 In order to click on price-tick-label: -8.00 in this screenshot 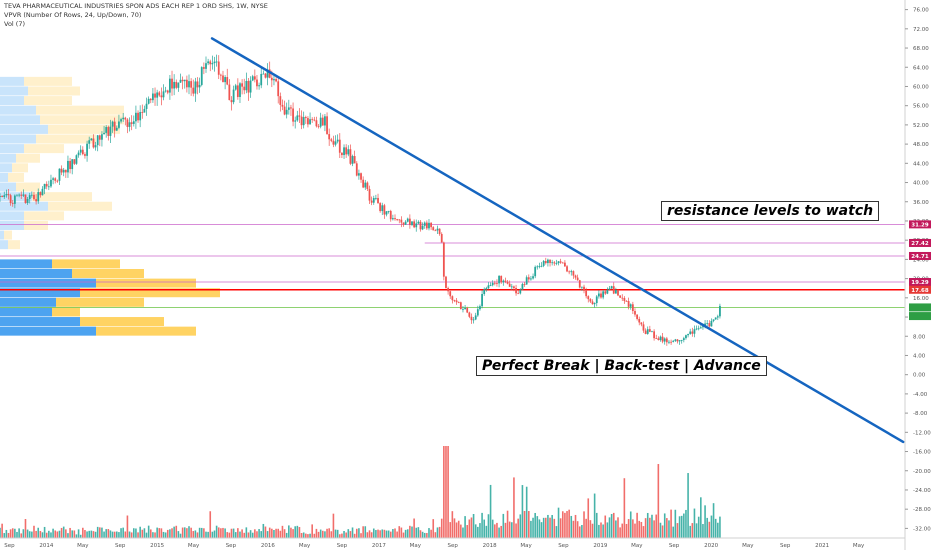, I will do `click(920, 414)`.